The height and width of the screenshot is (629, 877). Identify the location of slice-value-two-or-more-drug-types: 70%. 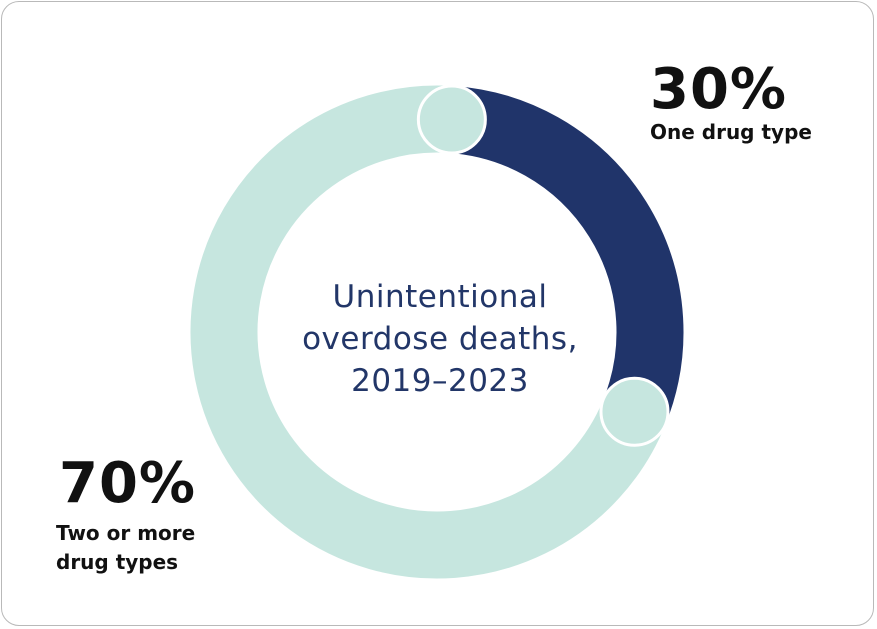
(128, 483).